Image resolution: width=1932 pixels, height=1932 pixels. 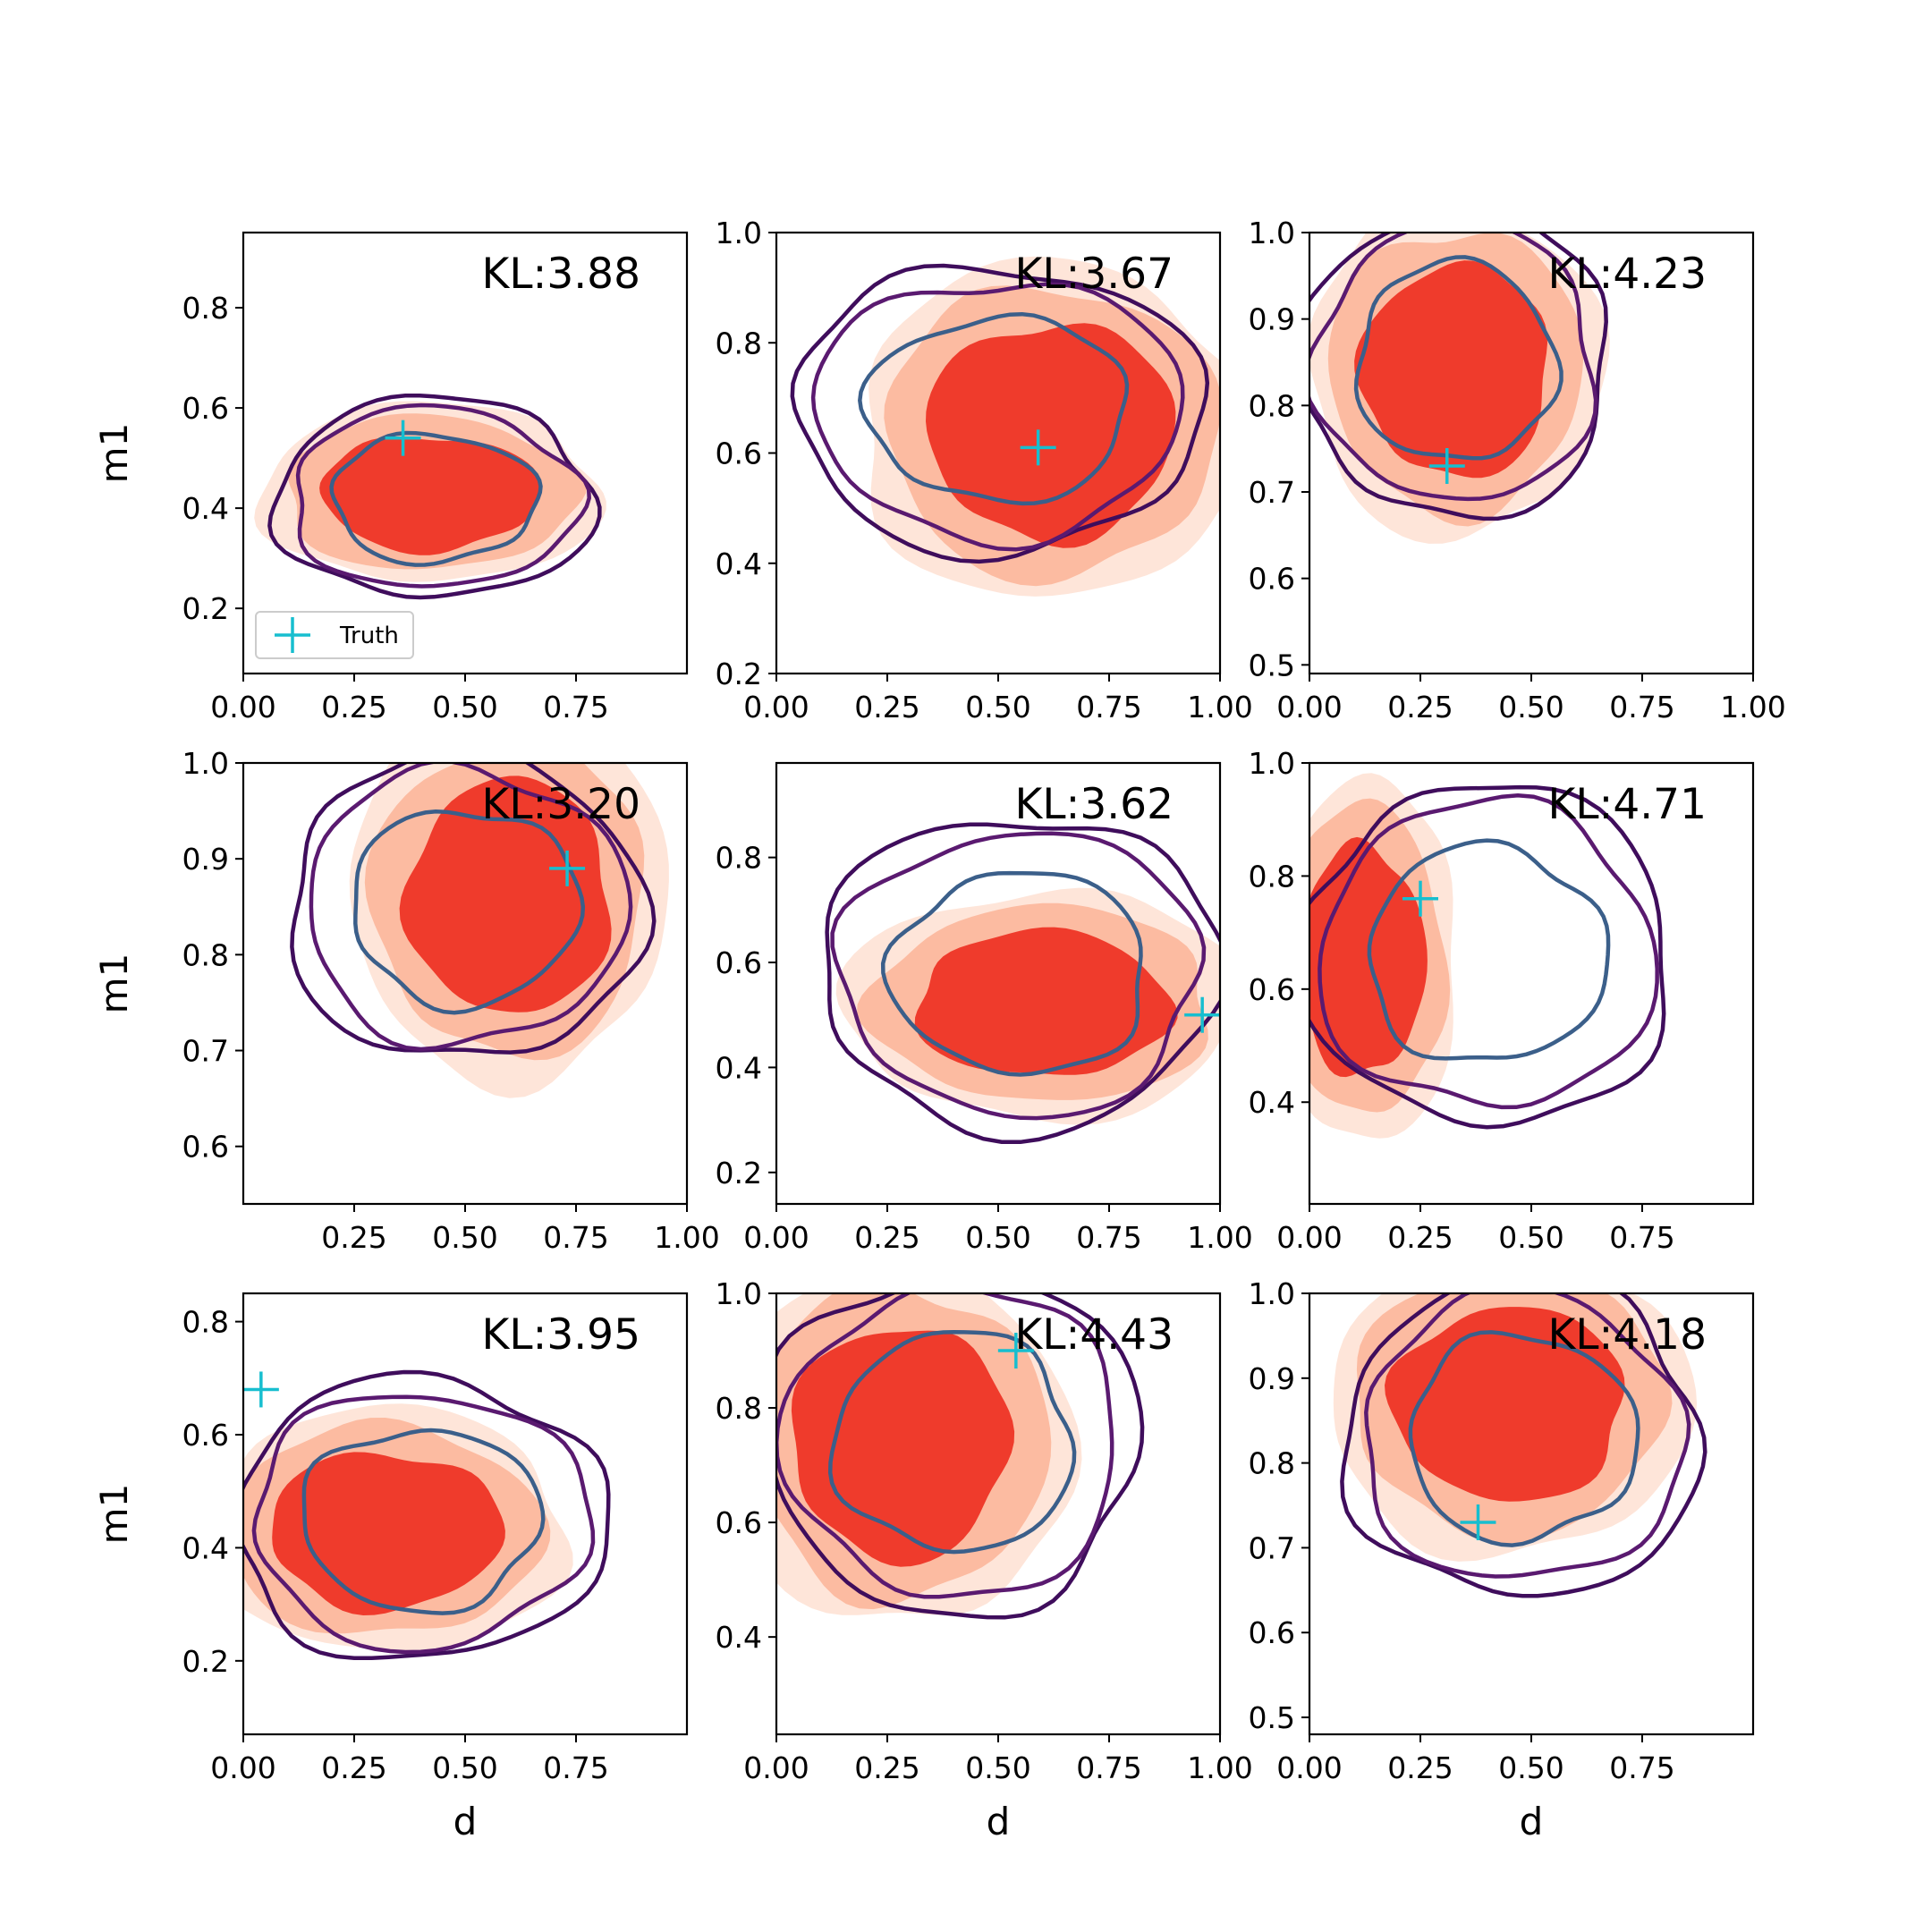 What do you see at coordinates (561, 274) in the screenshot?
I see `kl-annotation: KL:3.88` at bounding box center [561, 274].